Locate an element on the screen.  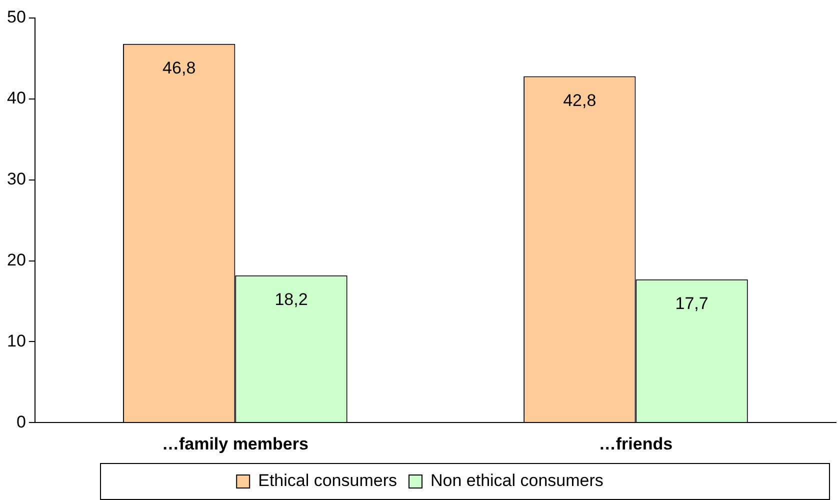
y-tick-label: 0 is located at coordinates (21, 422).